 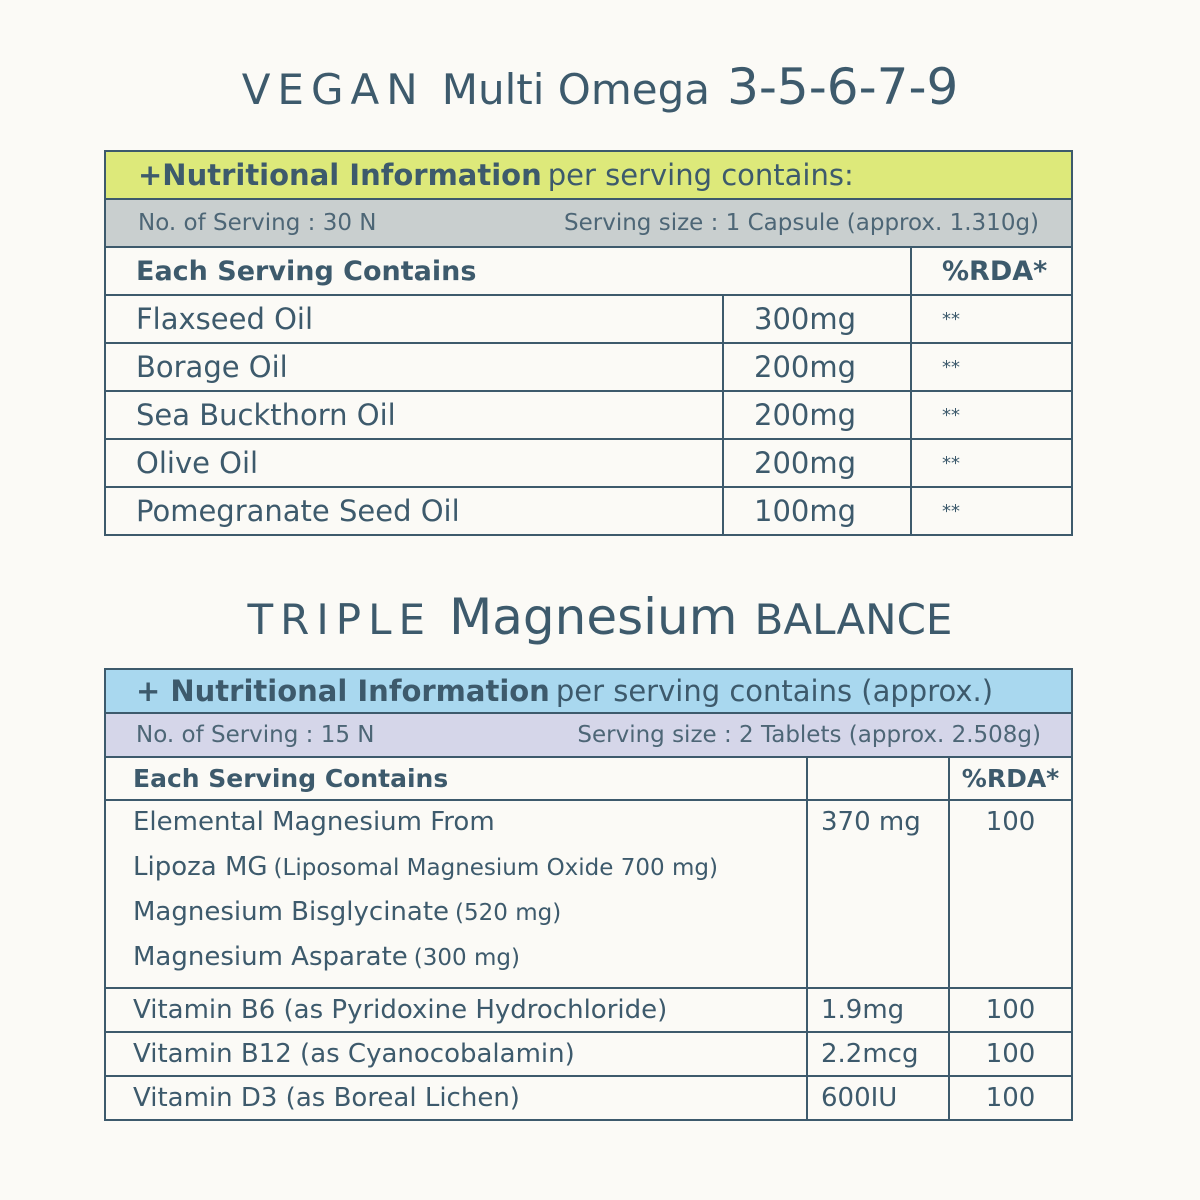 What do you see at coordinates (343, 691) in the screenshot?
I see `info-bold: + Nutritional Information` at bounding box center [343, 691].